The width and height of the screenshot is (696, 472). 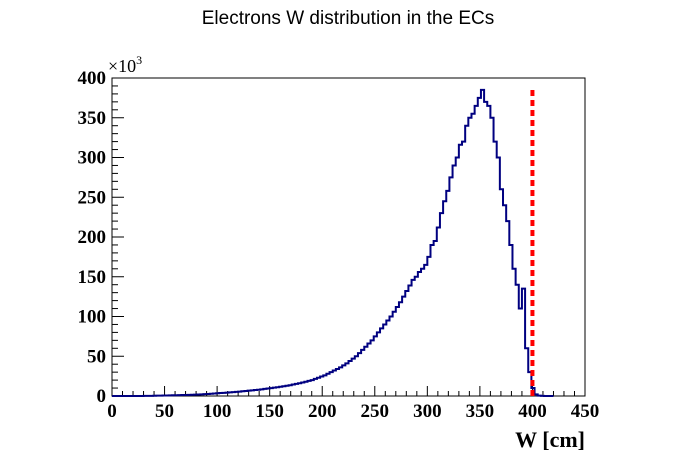 What do you see at coordinates (96, 356) in the screenshot?
I see `y-tick-label: 50` at bounding box center [96, 356].